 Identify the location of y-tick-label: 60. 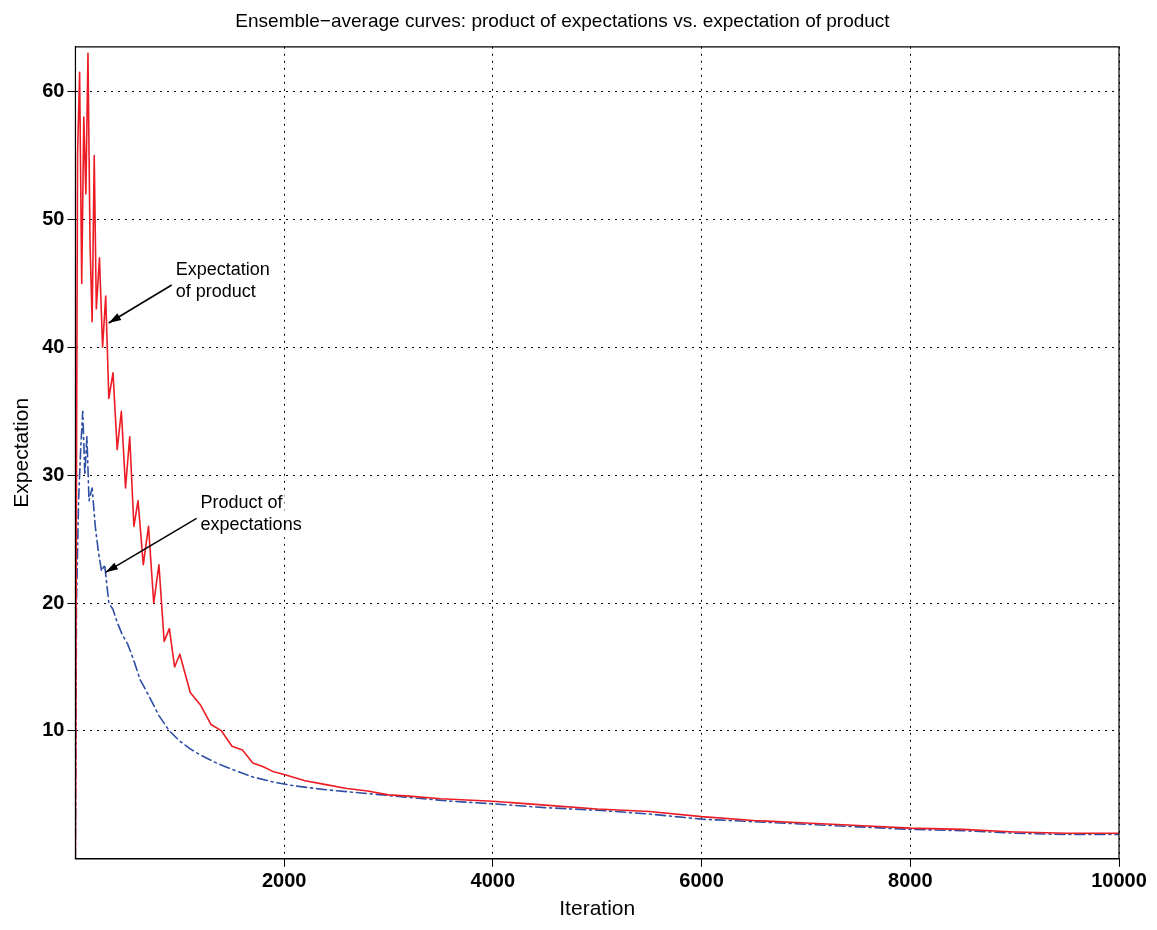
(53, 90).